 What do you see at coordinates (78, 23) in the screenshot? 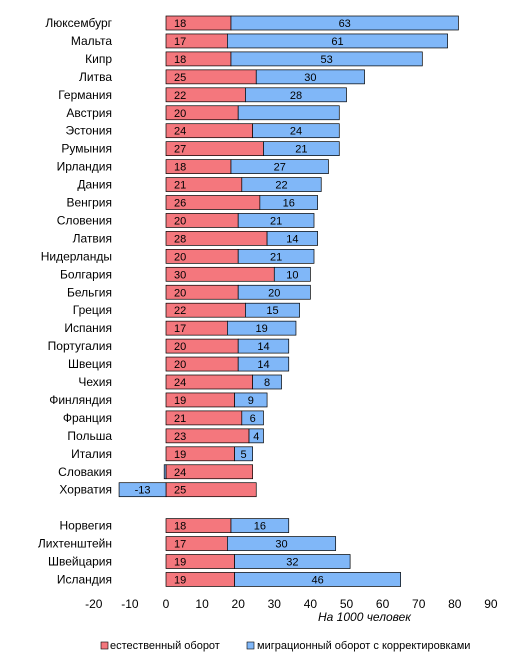
I see `category-label: Люксембург` at bounding box center [78, 23].